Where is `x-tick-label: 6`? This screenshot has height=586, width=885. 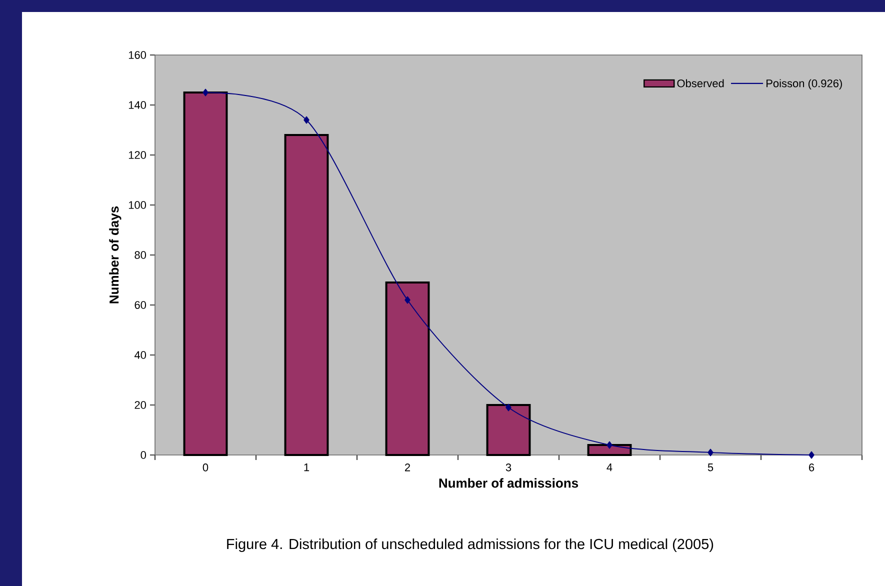
x-tick-label: 6 is located at coordinates (811, 468).